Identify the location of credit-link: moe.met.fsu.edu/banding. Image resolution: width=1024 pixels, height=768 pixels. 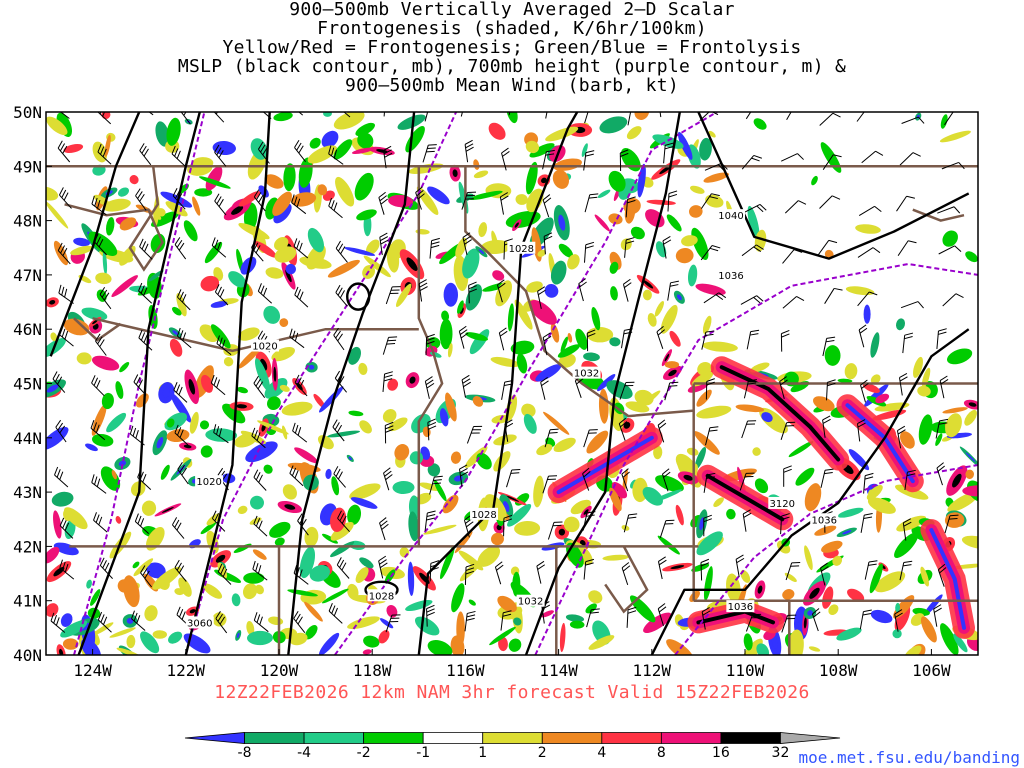
(909, 757).